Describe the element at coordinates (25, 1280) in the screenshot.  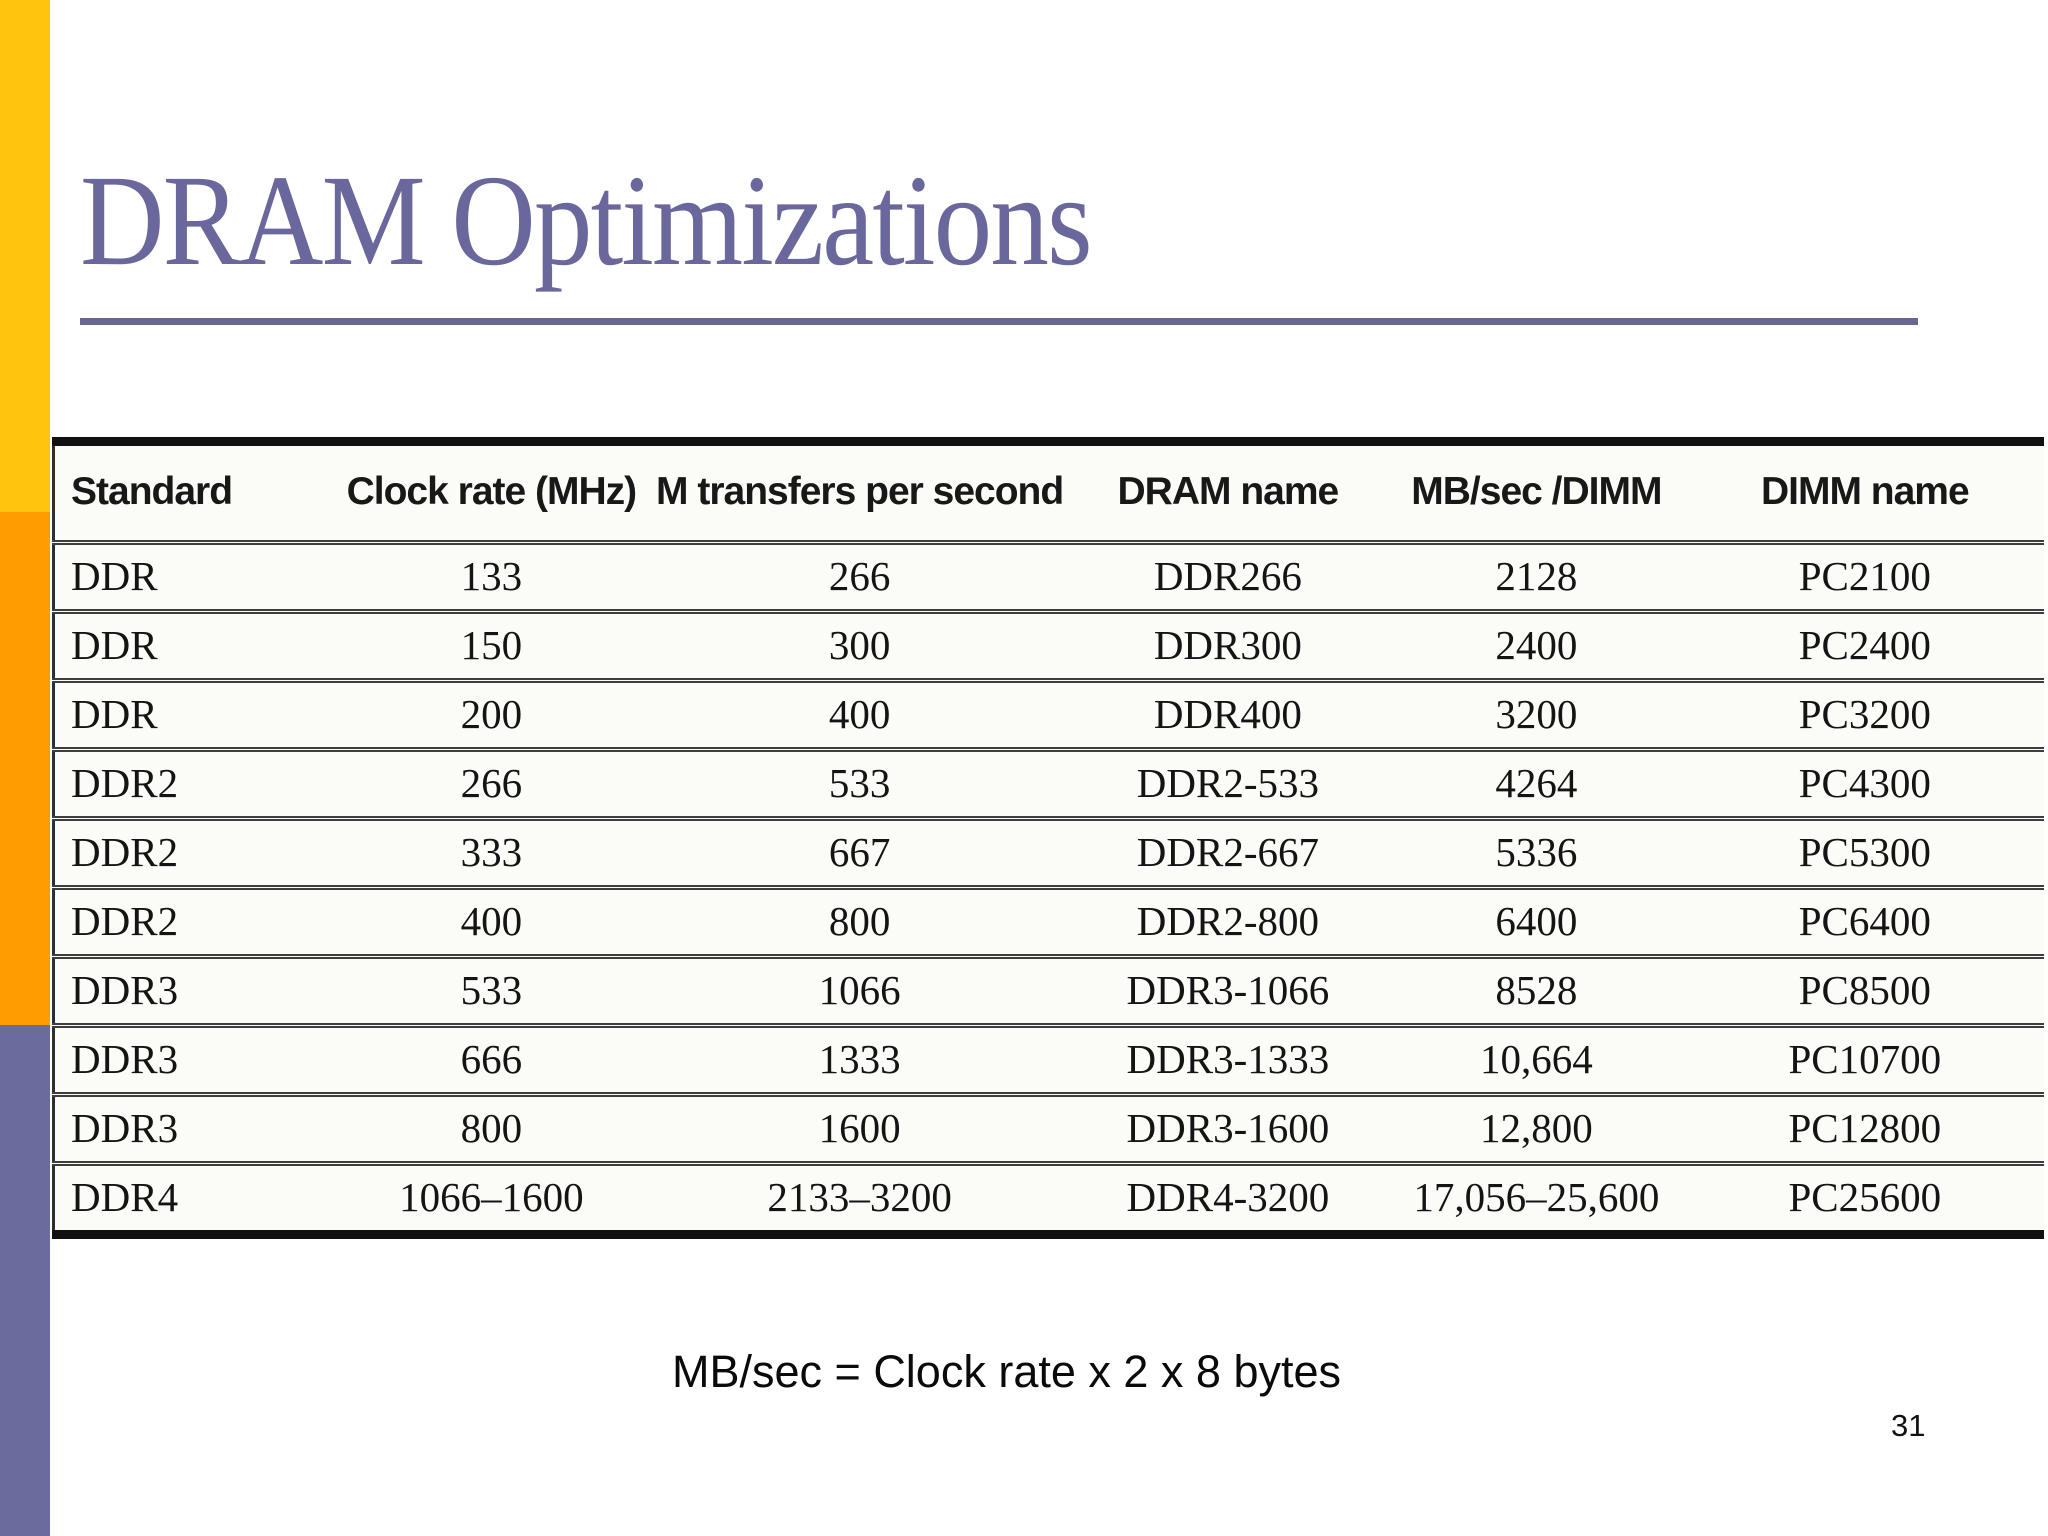
I see `accent-bar-purple-segment` at that location.